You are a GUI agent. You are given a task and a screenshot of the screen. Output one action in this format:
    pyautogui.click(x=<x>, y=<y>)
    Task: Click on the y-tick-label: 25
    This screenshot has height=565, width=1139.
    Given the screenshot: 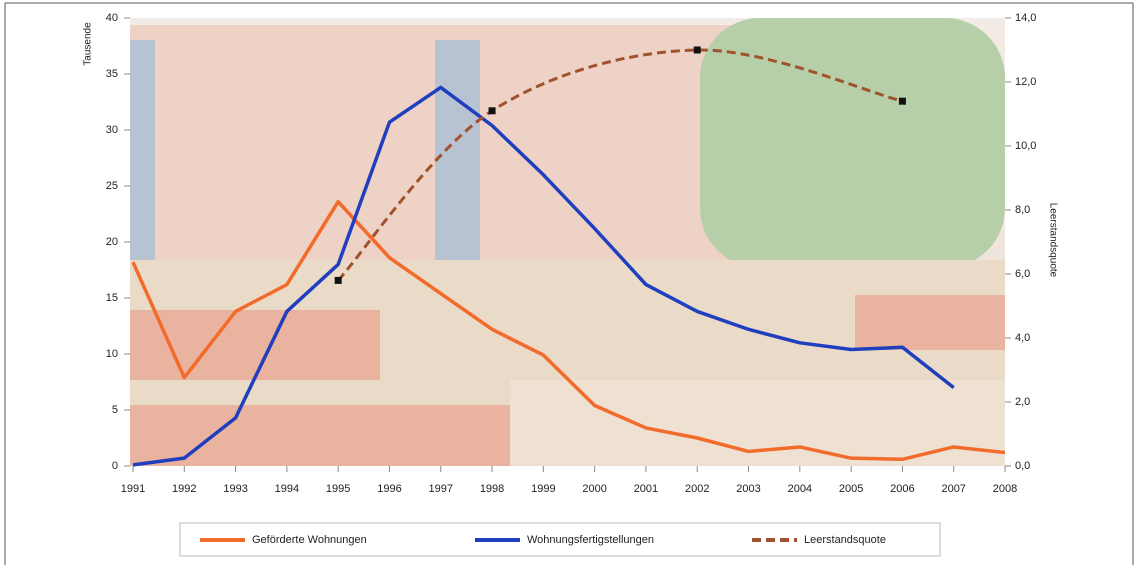 What is the action you would take?
    pyautogui.click(x=112, y=186)
    